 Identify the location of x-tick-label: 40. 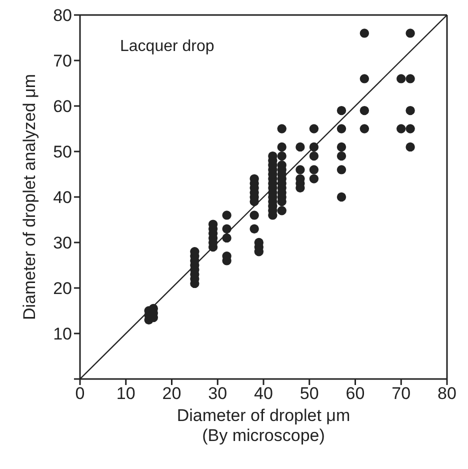
(263, 394).